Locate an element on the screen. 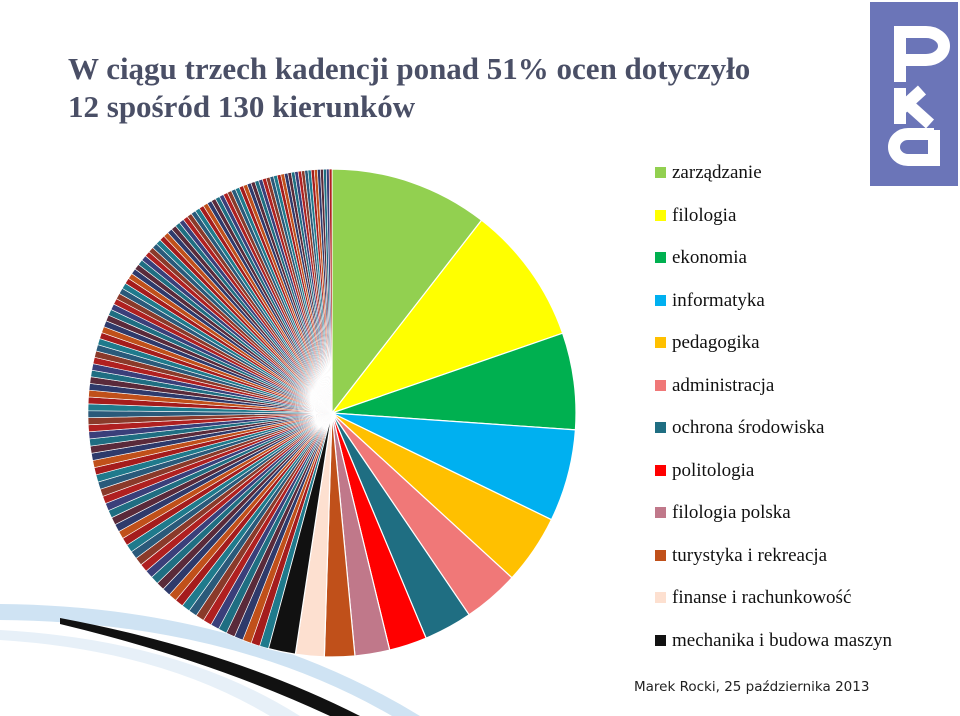 The image size is (960, 716). pka-logo is located at coordinates (914, 94).